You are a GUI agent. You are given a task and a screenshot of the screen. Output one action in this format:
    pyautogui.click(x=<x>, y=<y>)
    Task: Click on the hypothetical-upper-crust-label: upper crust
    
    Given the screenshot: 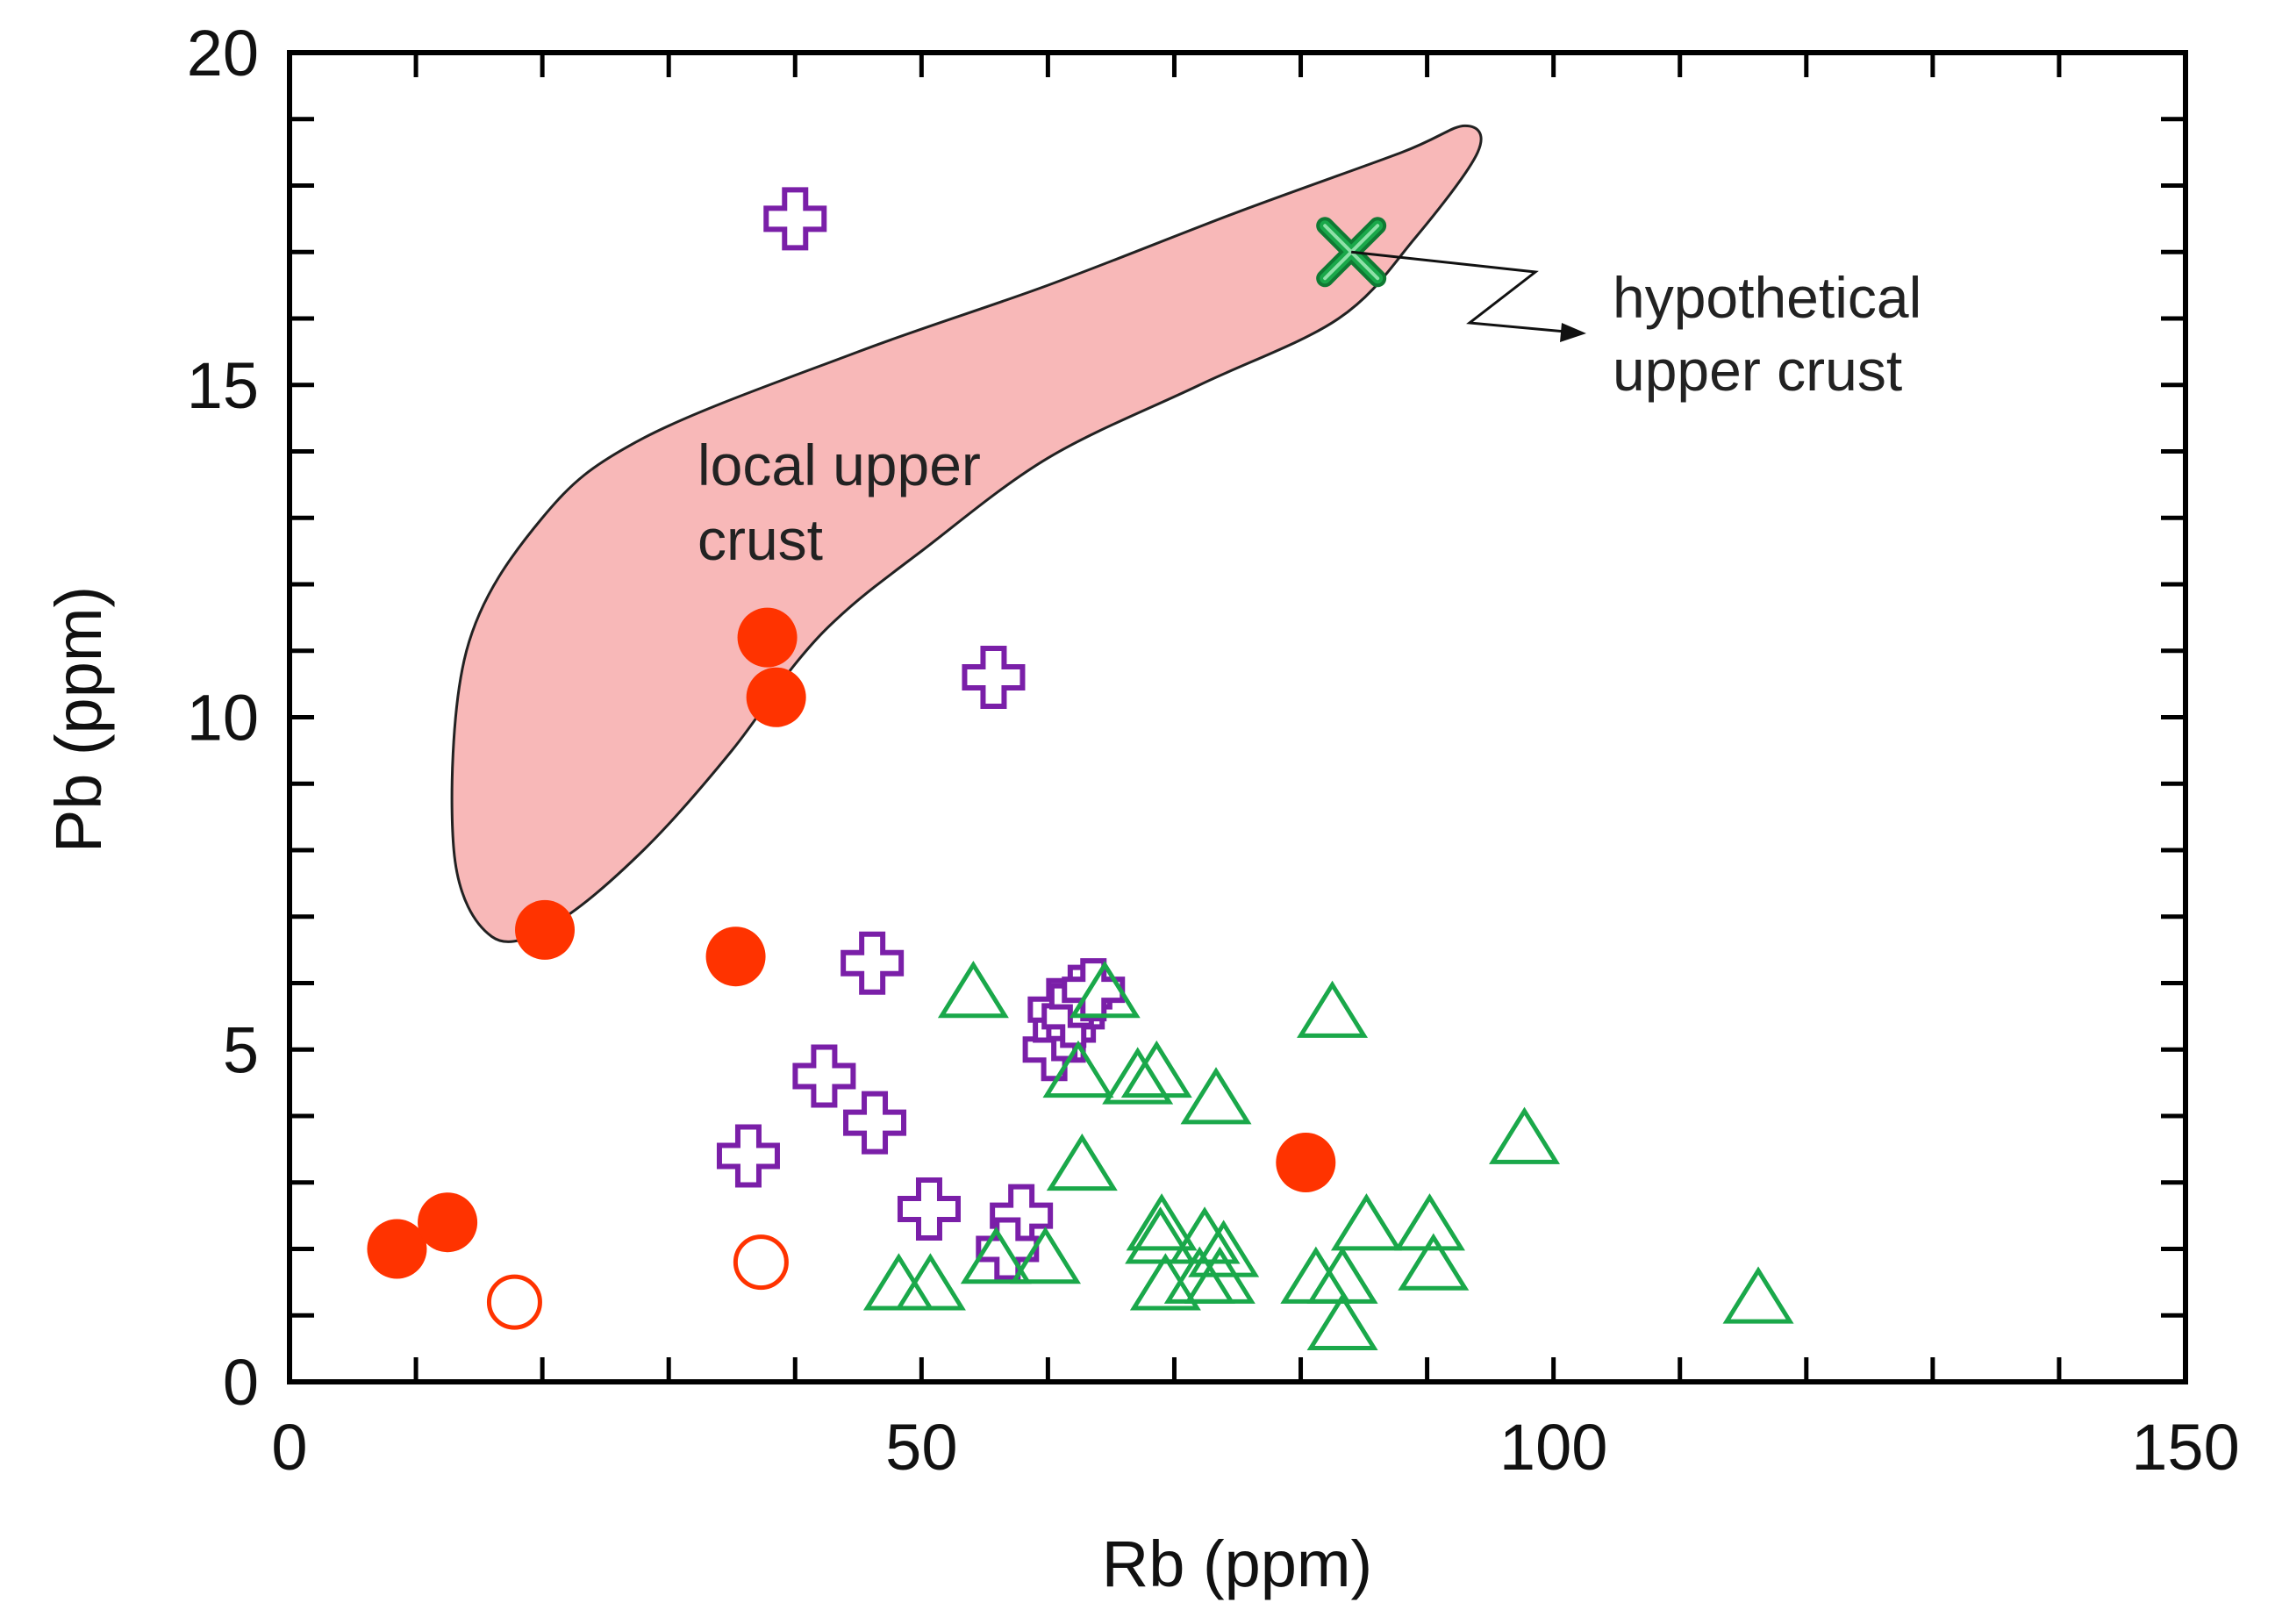 What is the action you would take?
    pyautogui.click(x=1757, y=371)
    